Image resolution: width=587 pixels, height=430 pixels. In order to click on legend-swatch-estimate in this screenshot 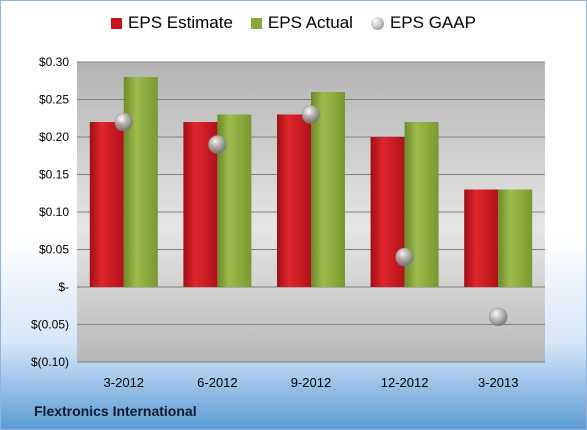, I will do `click(117, 23)`.